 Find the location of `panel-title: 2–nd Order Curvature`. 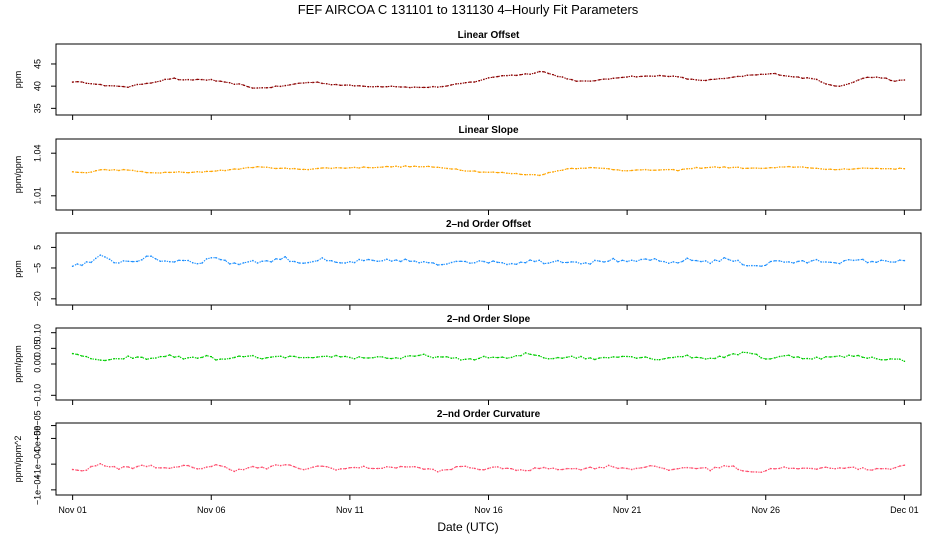

panel-title: 2–nd Order Curvature is located at coordinates (489, 414).